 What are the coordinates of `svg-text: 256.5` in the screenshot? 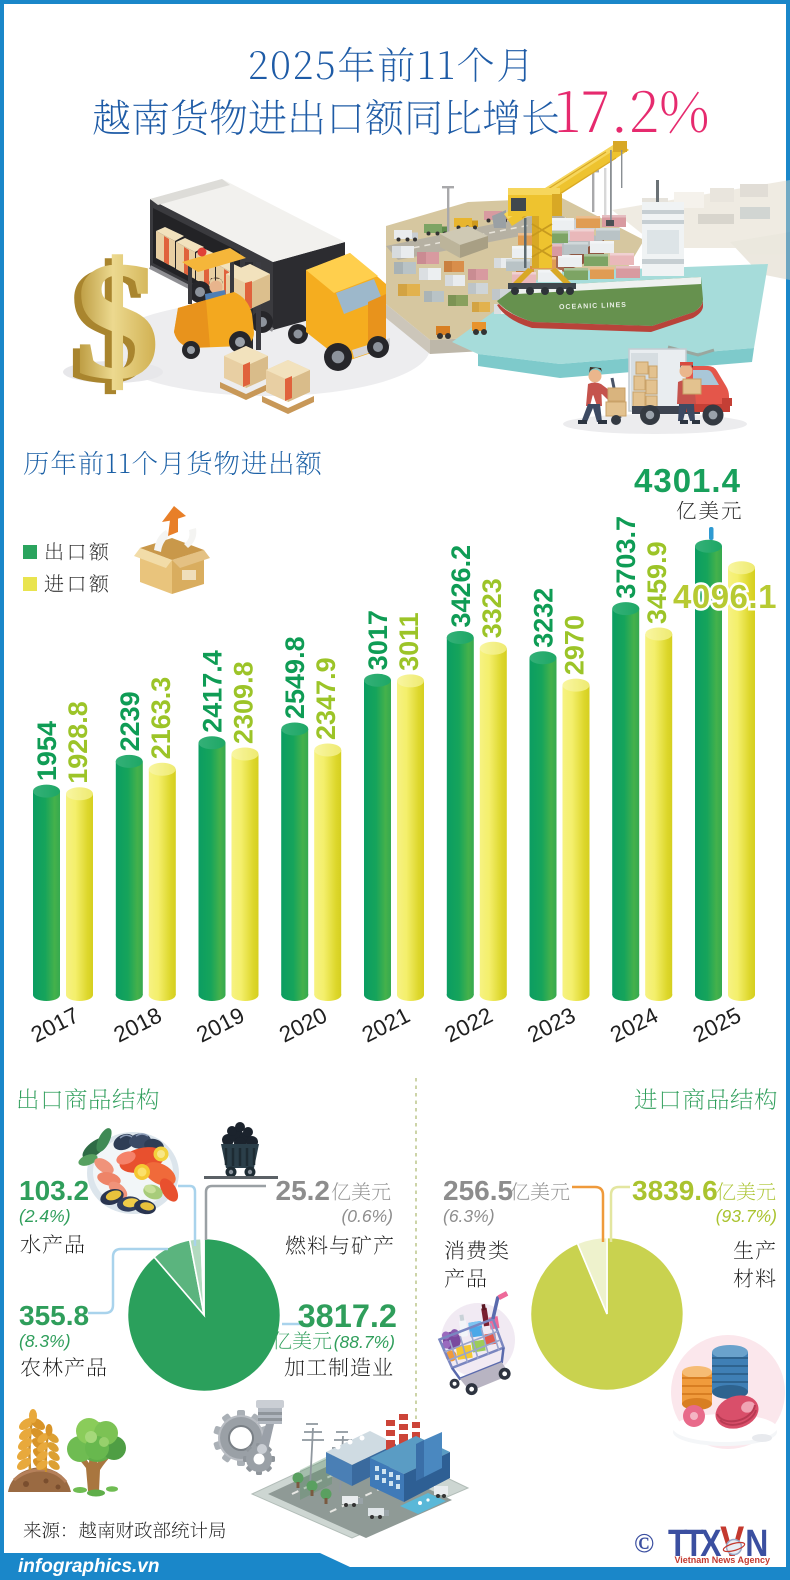 It's located at (478, 1190).